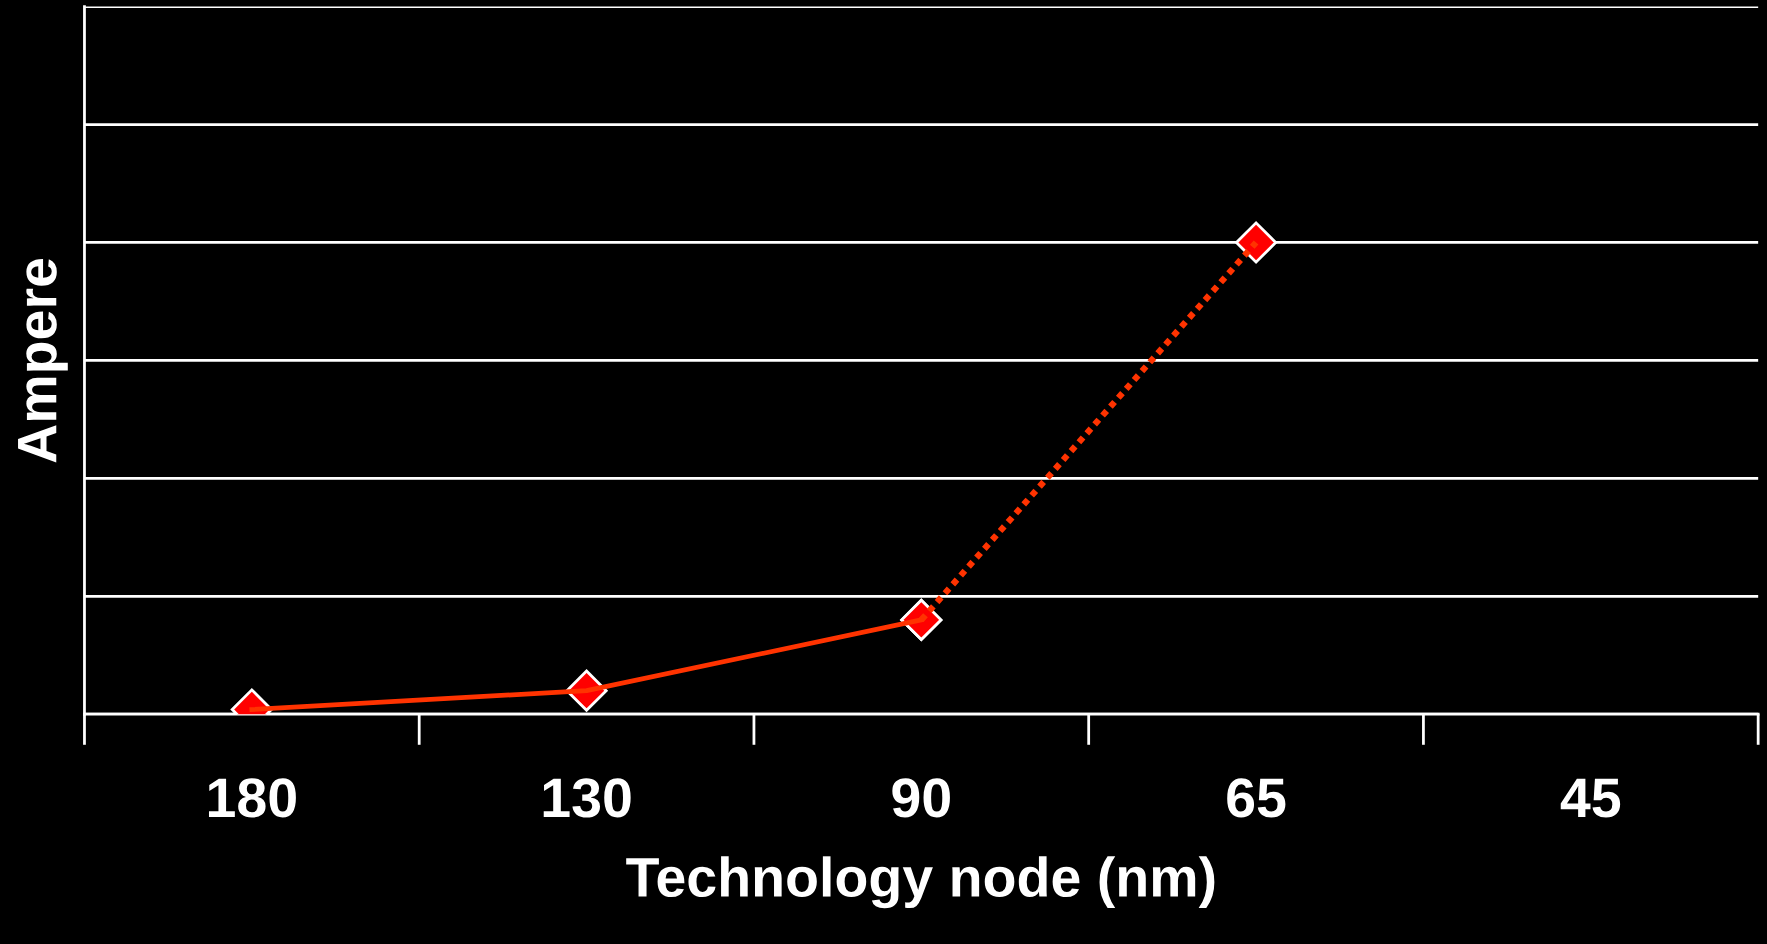 This screenshot has width=1767, height=944. Describe the element at coordinates (587, 798) in the screenshot. I see `x-tick-label: 130` at that location.